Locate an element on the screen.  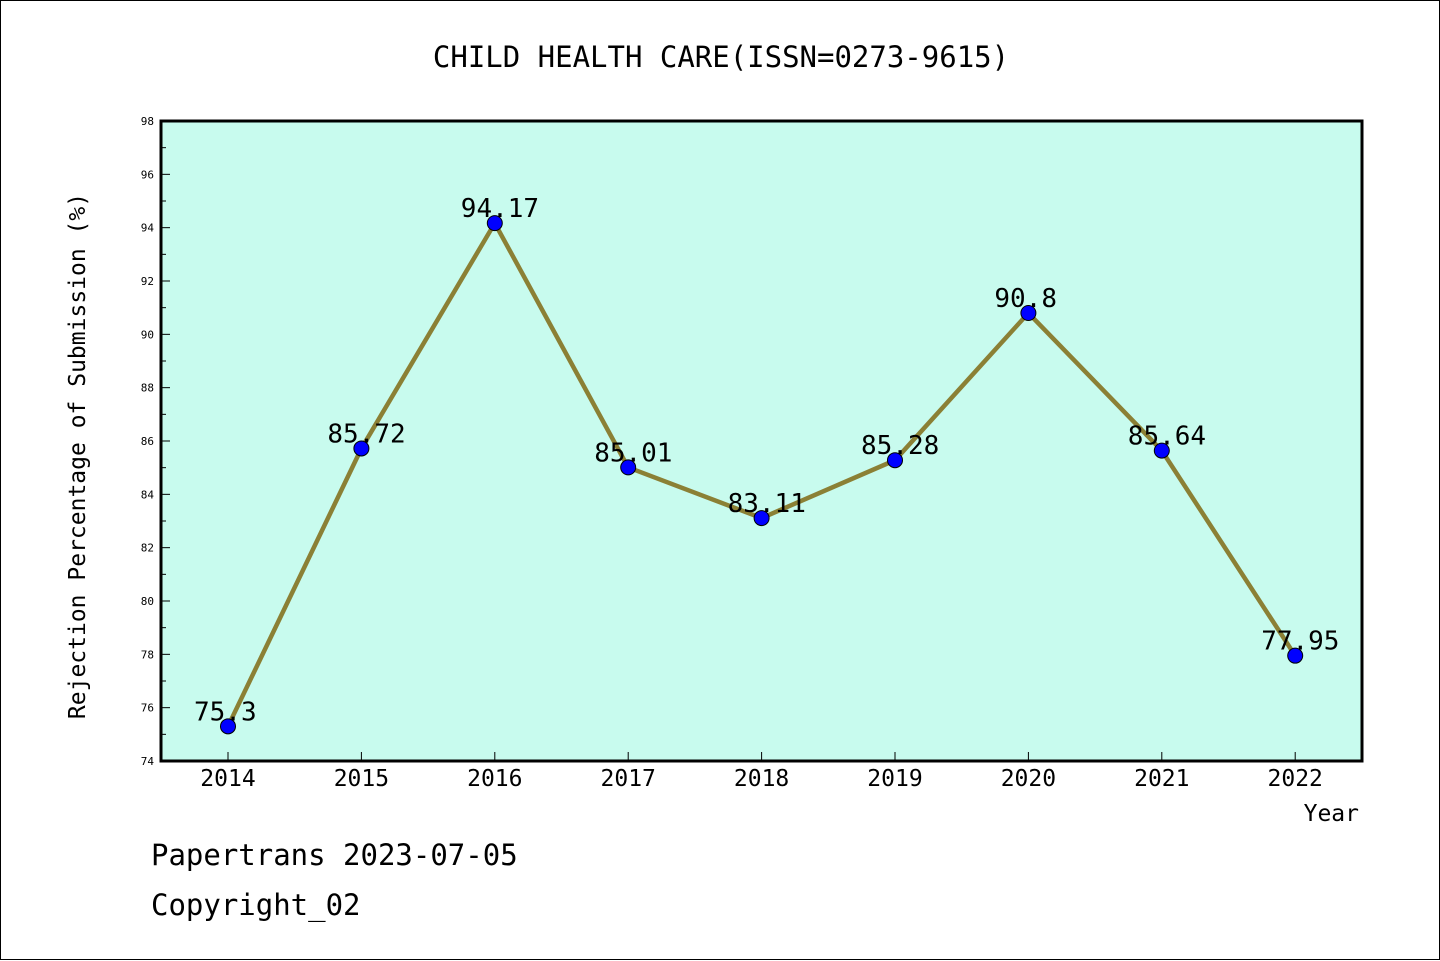
chart-title: CHILD HEALTH CARE(ISSN=0273-9615) is located at coordinates (721, 57).